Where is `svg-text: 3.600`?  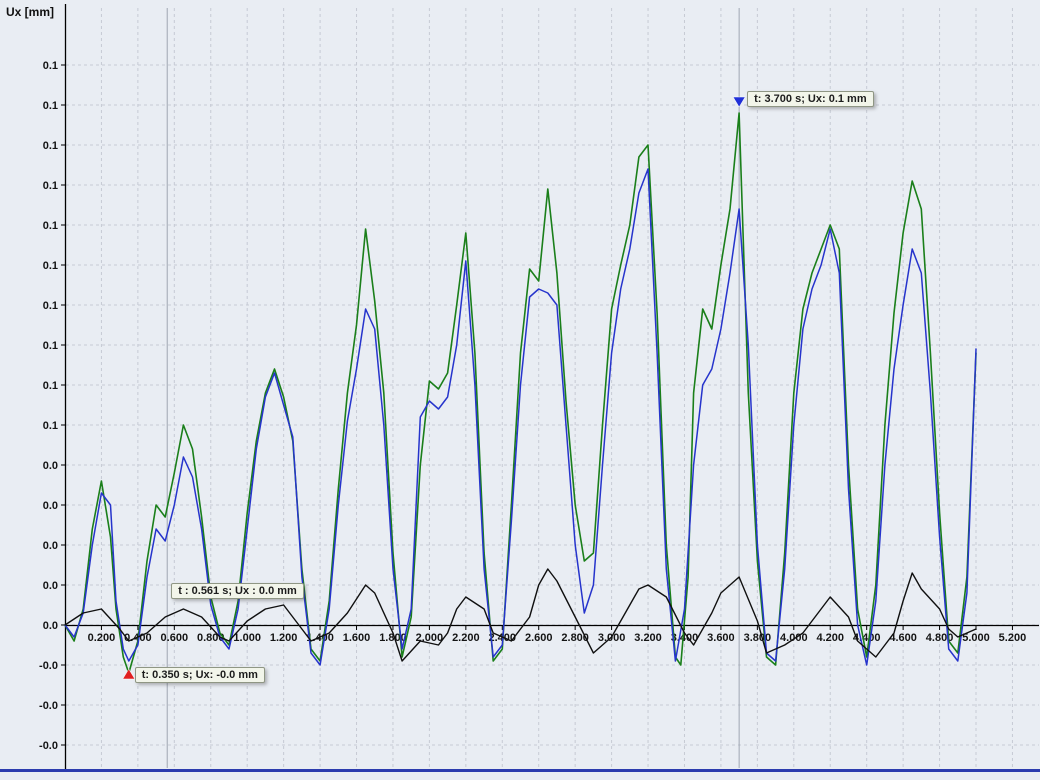 svg-text: 3.600 is located at coordinates (721, 638).